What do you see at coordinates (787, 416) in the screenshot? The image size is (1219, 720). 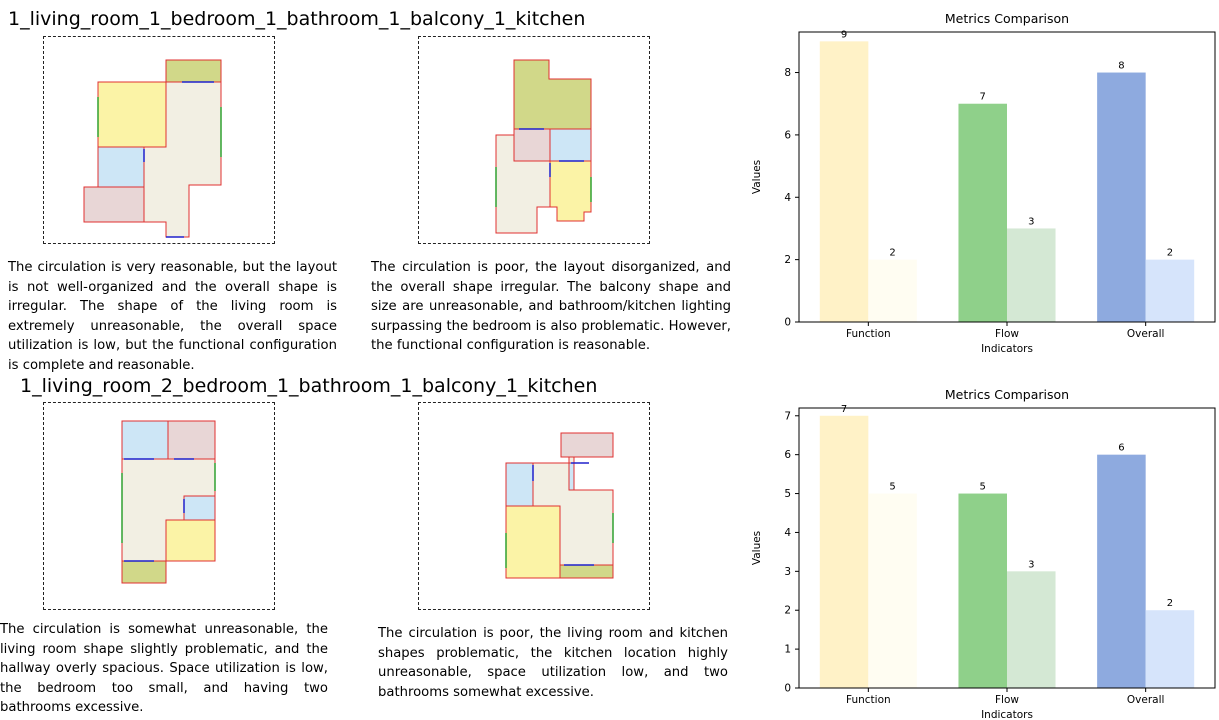 I see `y-tick-label: 7` at bounding box center [787, 416].